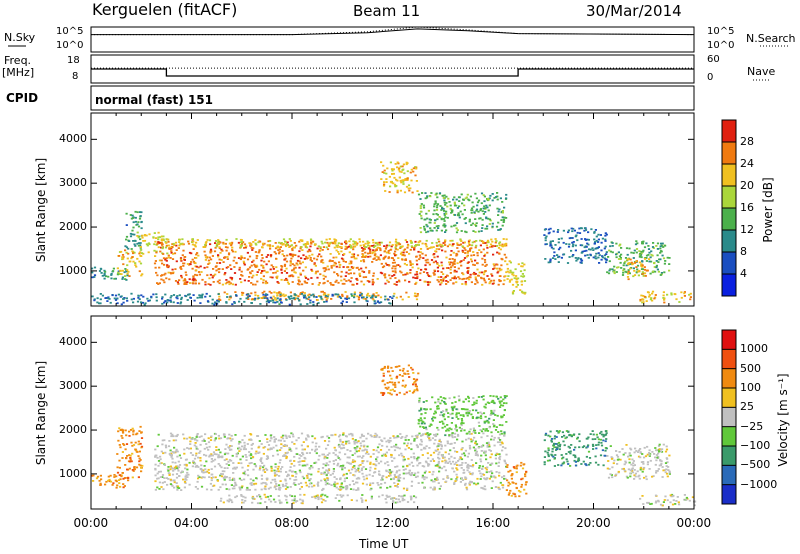 Image resolution: width=800 pixels, height=554 pixels. I want to click on cpid-panel-frame, so click(392, 98).